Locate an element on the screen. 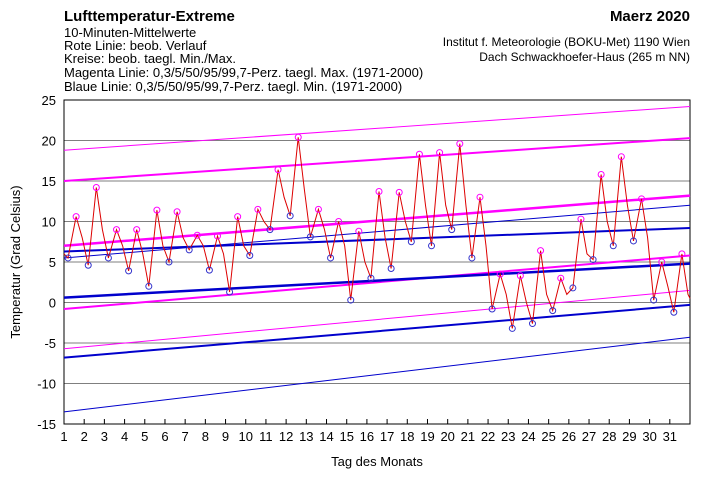 The height and width of the screenshot is (478, 702). y-tick-label: 10 is located at coordinates (49, 222).